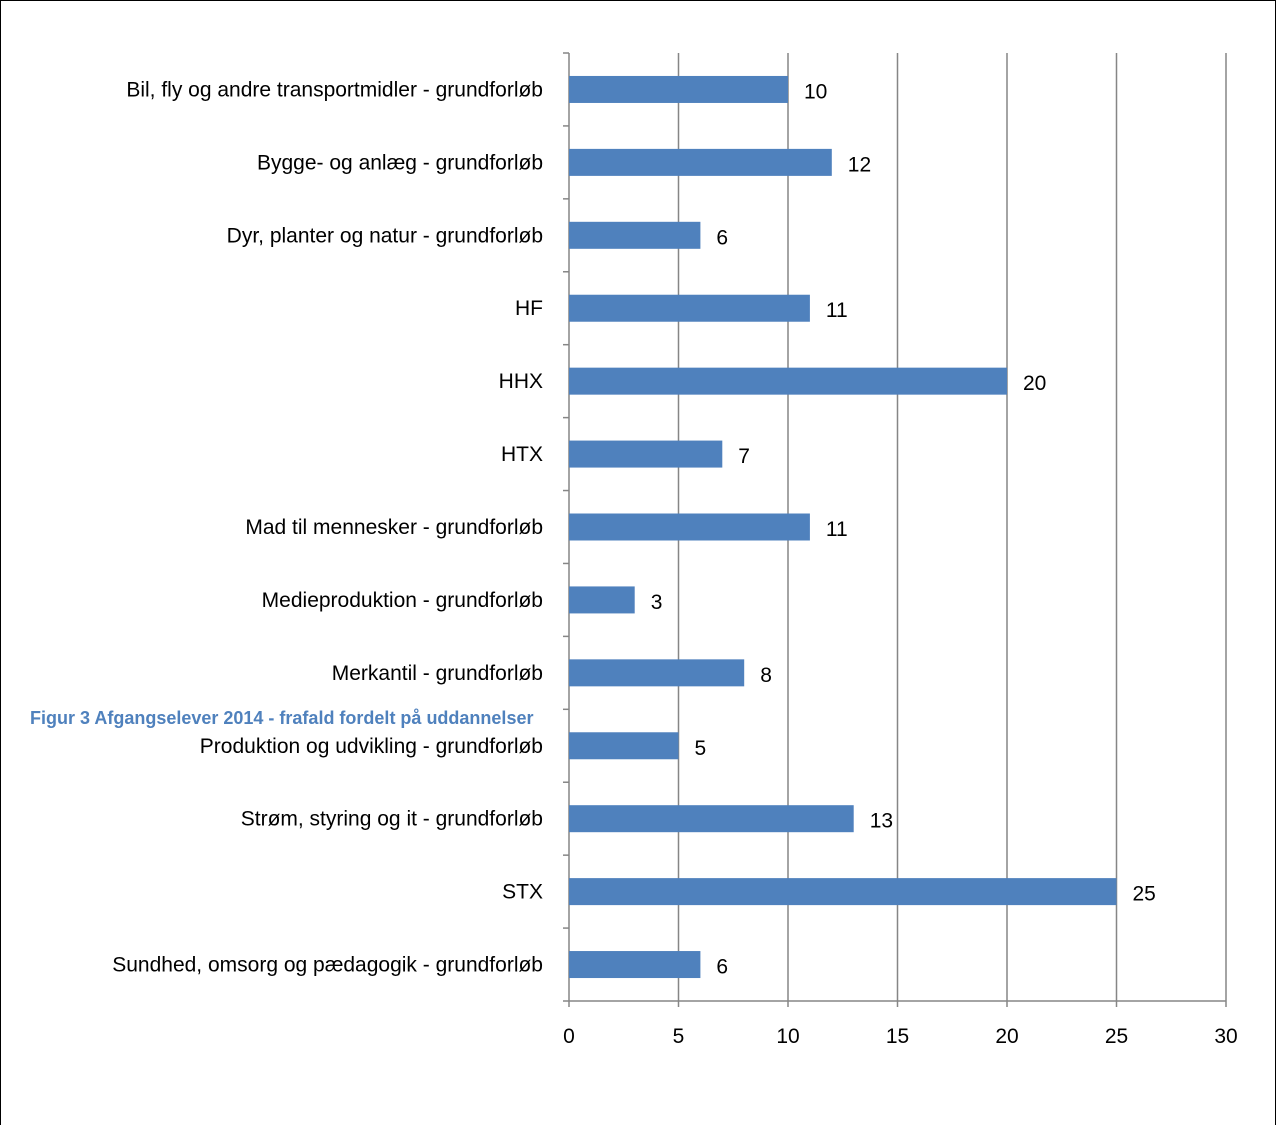 This screenshot has height=1126, width=1276. I want to click on data-label: 10, so click(815, 91).